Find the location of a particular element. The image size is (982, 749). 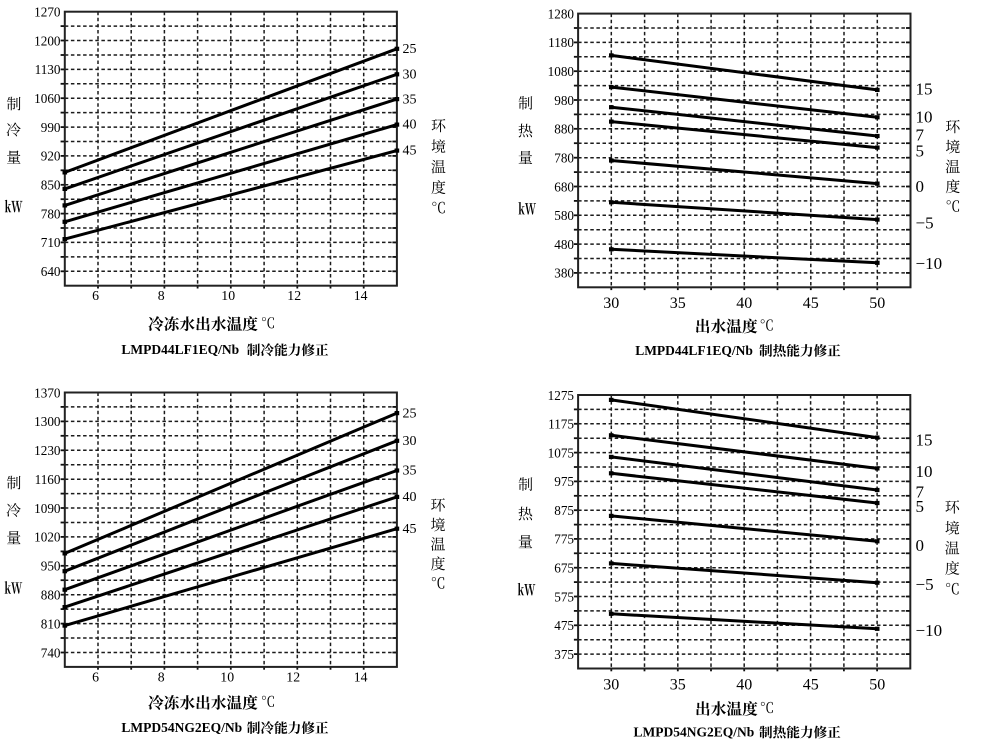

svg-text: 380 is located at coordinates (564, 273).